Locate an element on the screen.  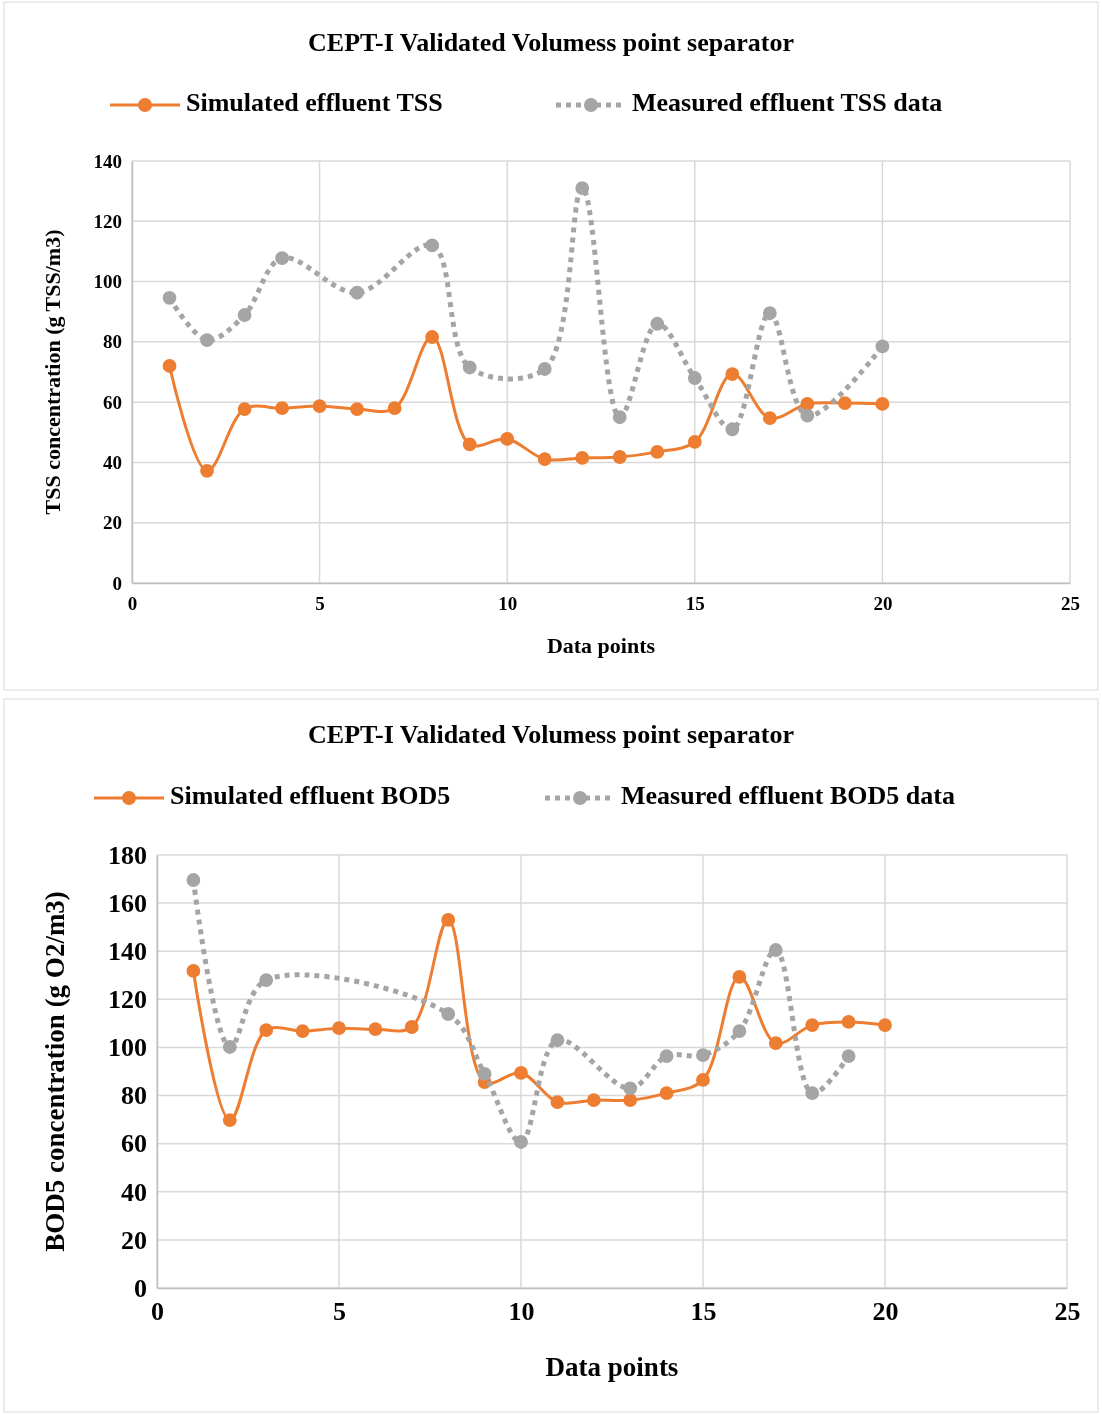
y-tick-label: 180 is located at coordinates (127, 855).